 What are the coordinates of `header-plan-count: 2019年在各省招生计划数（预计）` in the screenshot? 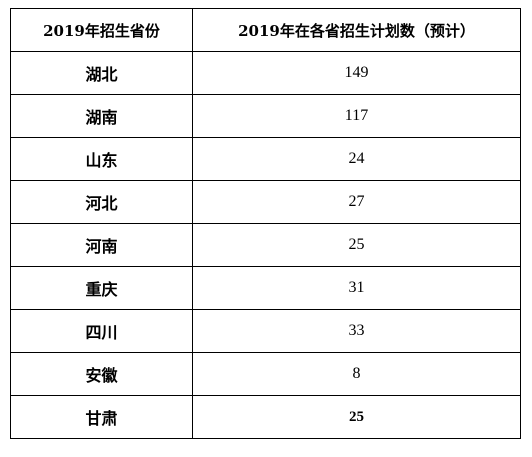 It's located at (356, 30).